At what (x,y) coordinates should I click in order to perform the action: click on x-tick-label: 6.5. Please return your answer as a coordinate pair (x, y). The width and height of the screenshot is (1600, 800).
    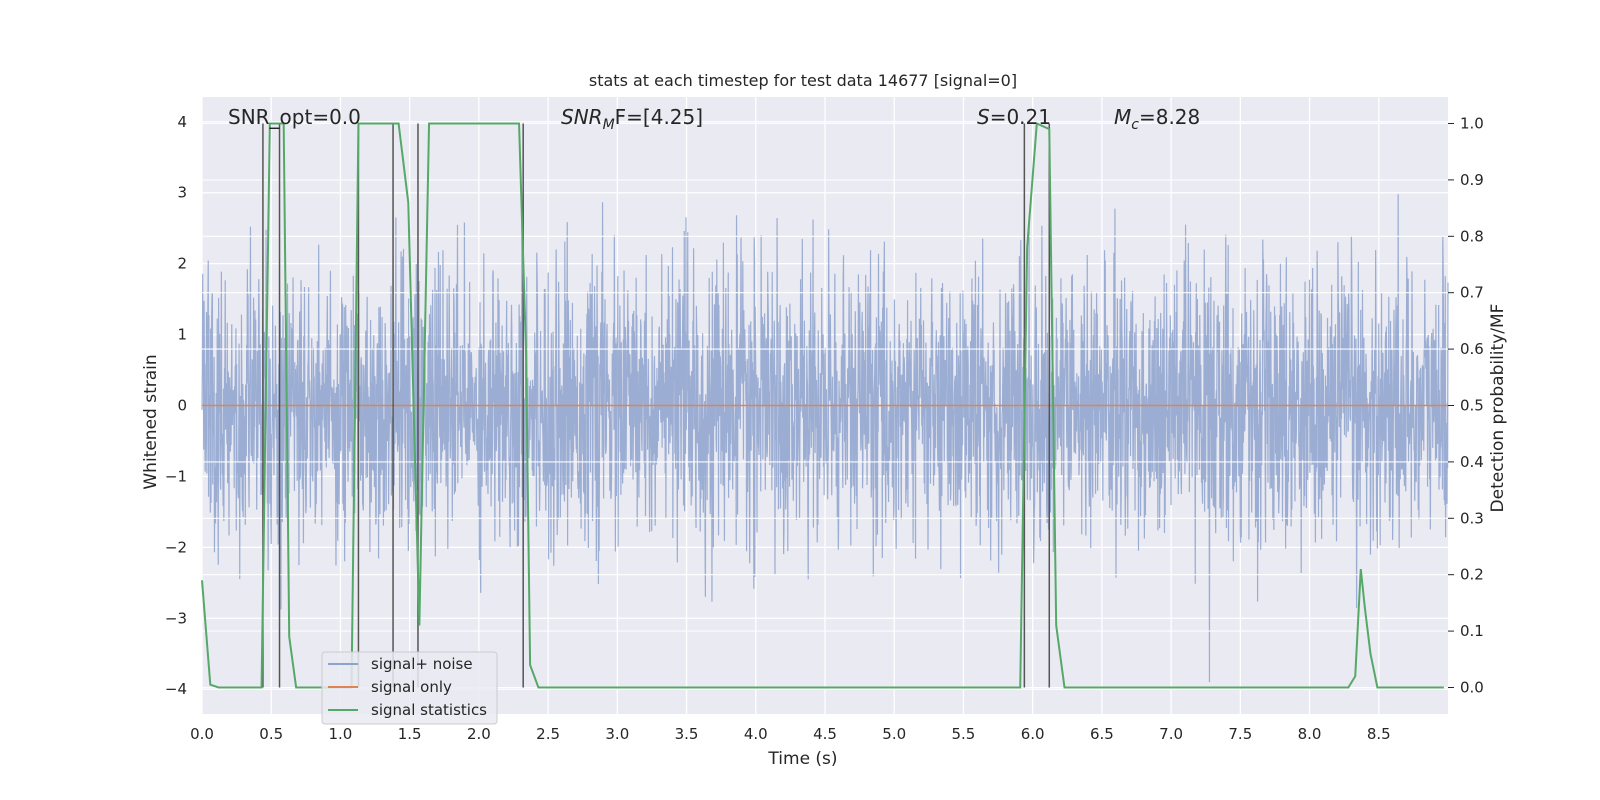
    Looking at the image, I should click on (1102, 734).